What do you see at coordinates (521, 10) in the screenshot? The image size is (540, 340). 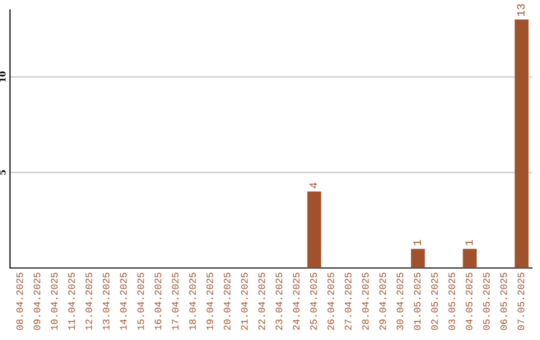 I see `data-label: 13` at bounding box center [521, 10].